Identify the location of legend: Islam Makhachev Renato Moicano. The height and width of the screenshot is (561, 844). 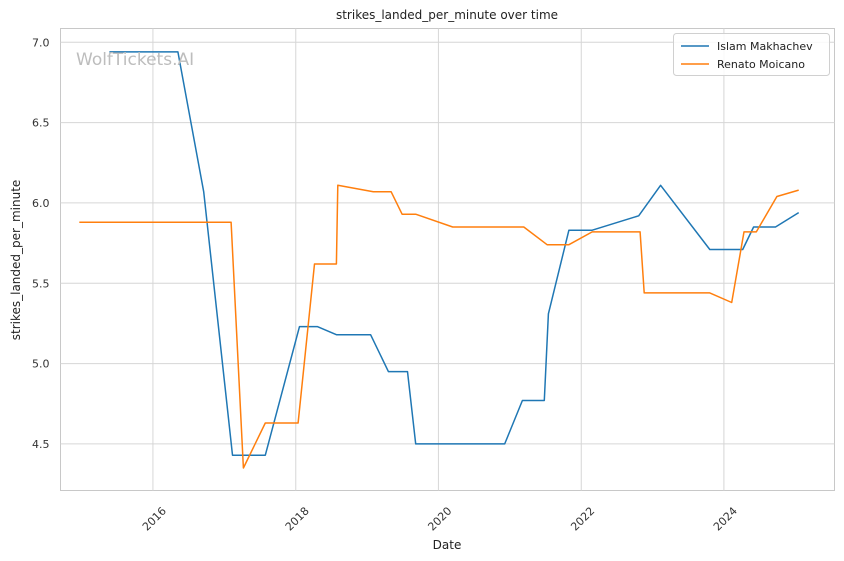
(751, 54).